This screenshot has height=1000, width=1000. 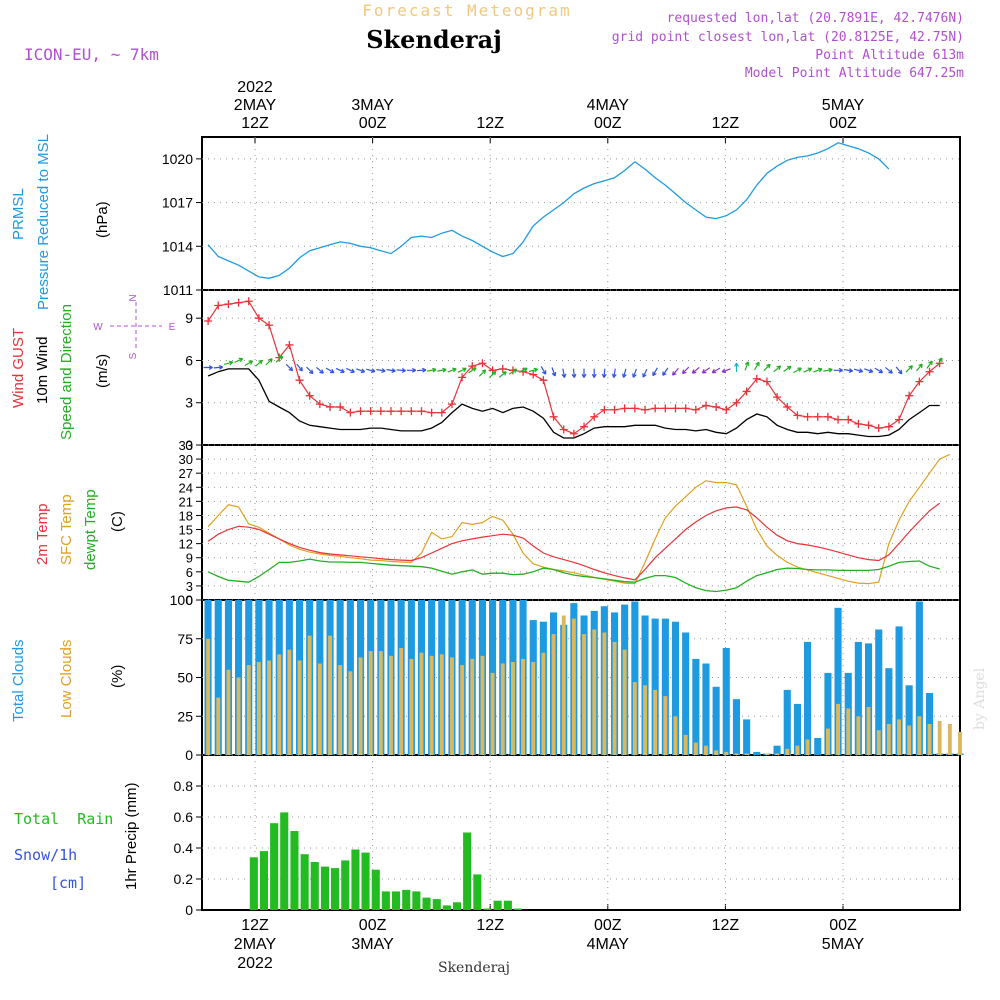 I want to click on requested-coords: requested lon,lat (20.7891E, 42.7476N), so click(x=815, y=18).